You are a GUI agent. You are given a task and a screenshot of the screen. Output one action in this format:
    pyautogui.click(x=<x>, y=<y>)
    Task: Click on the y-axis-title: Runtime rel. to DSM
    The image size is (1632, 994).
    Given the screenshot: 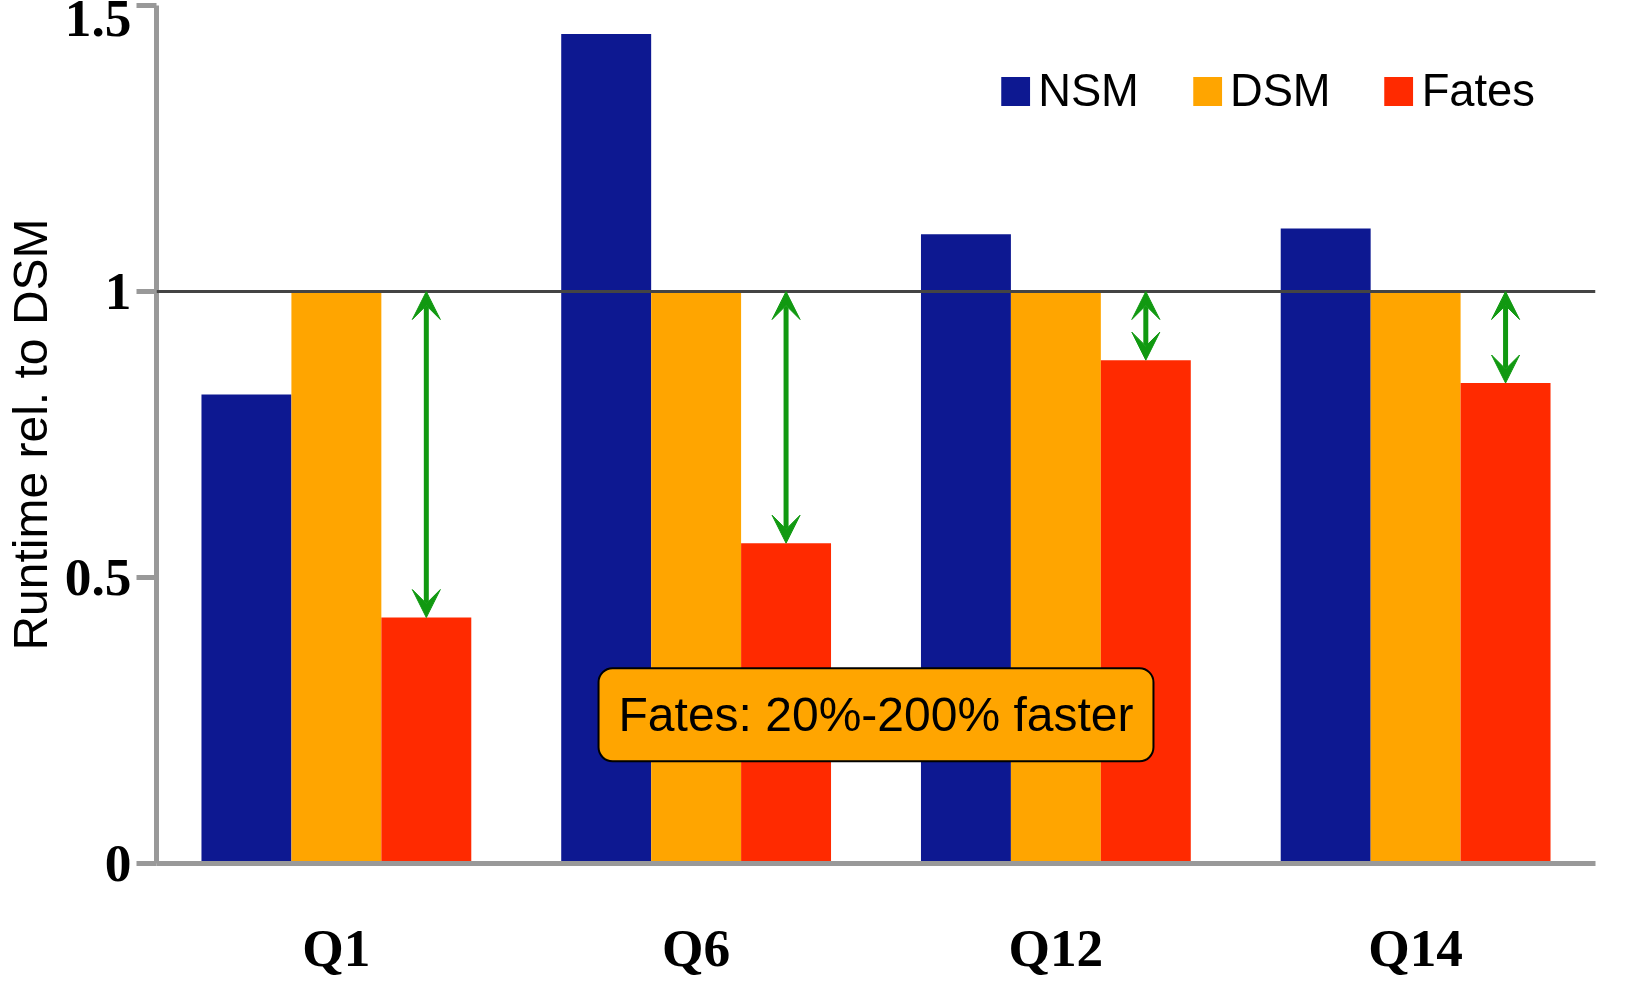 What is the action you would take?
    pyautogui.click(x=30, y=434)
    